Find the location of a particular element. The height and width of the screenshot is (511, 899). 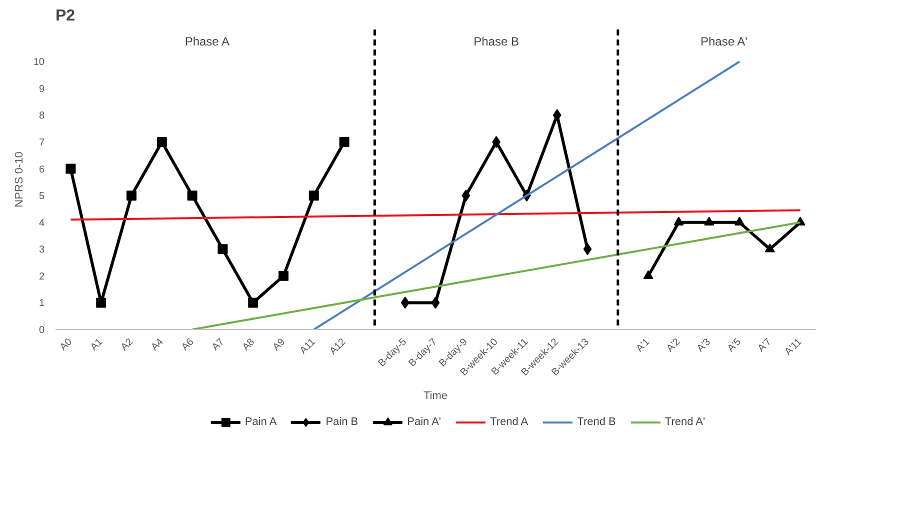

y-tick-label: 1 is located at coordinates (41, 304).